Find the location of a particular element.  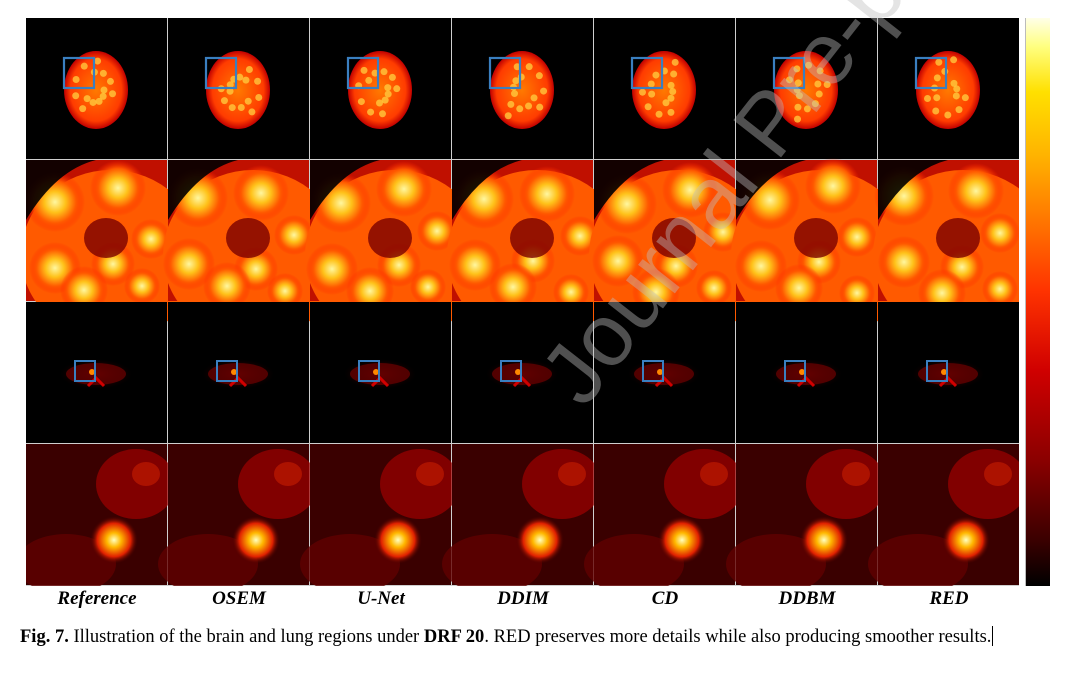

brain-zoom-panel-red is located at coordinates (946, 250).